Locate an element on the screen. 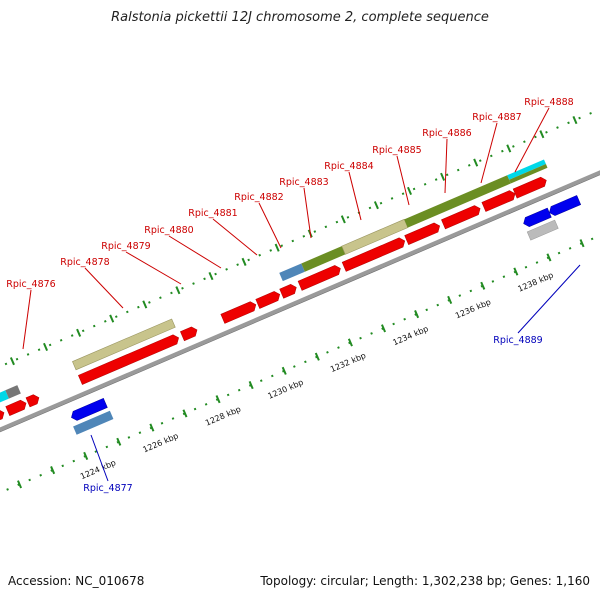 The width and height of the screenshot is (600, 600). gene-label-rpic-4882: Rpic_4882 is located at coordinates (258, 197).